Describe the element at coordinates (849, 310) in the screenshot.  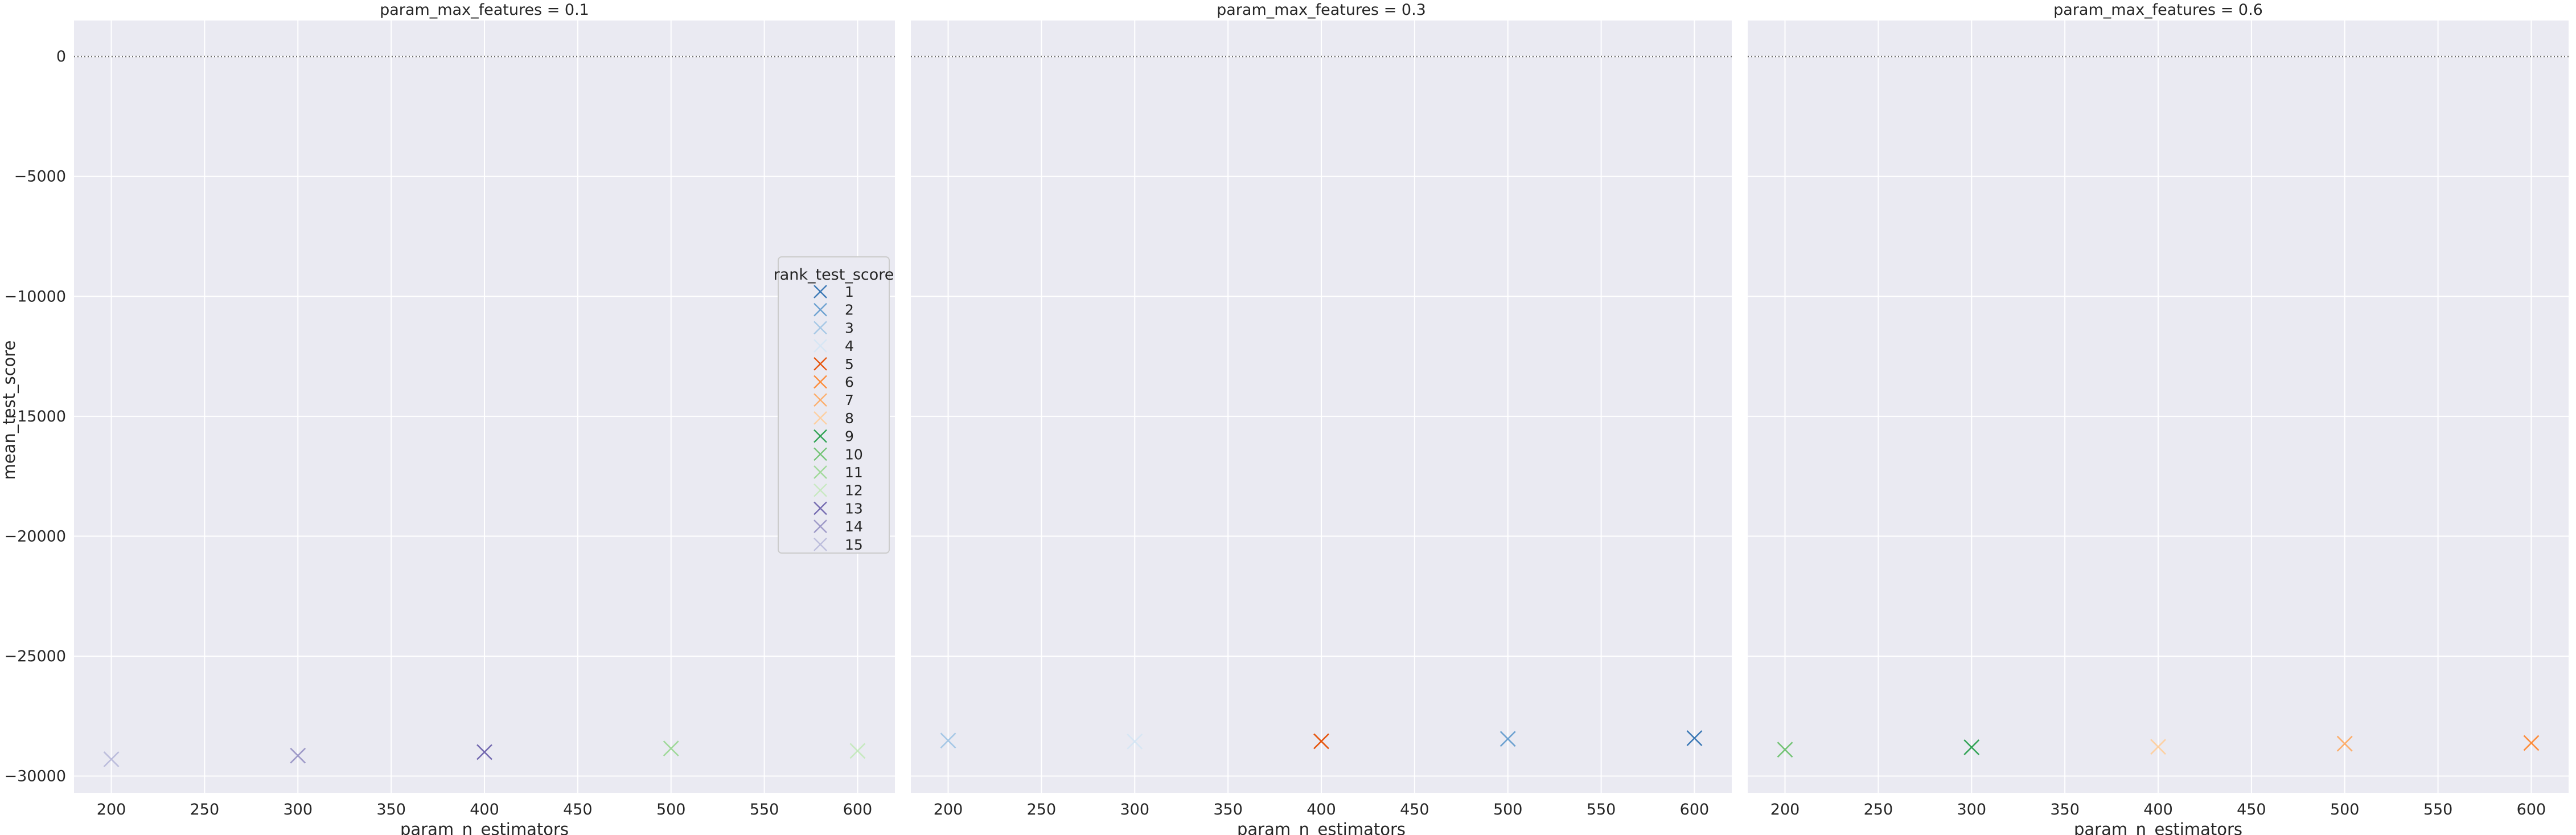
I see `legend-entry-label: 2` at that location.